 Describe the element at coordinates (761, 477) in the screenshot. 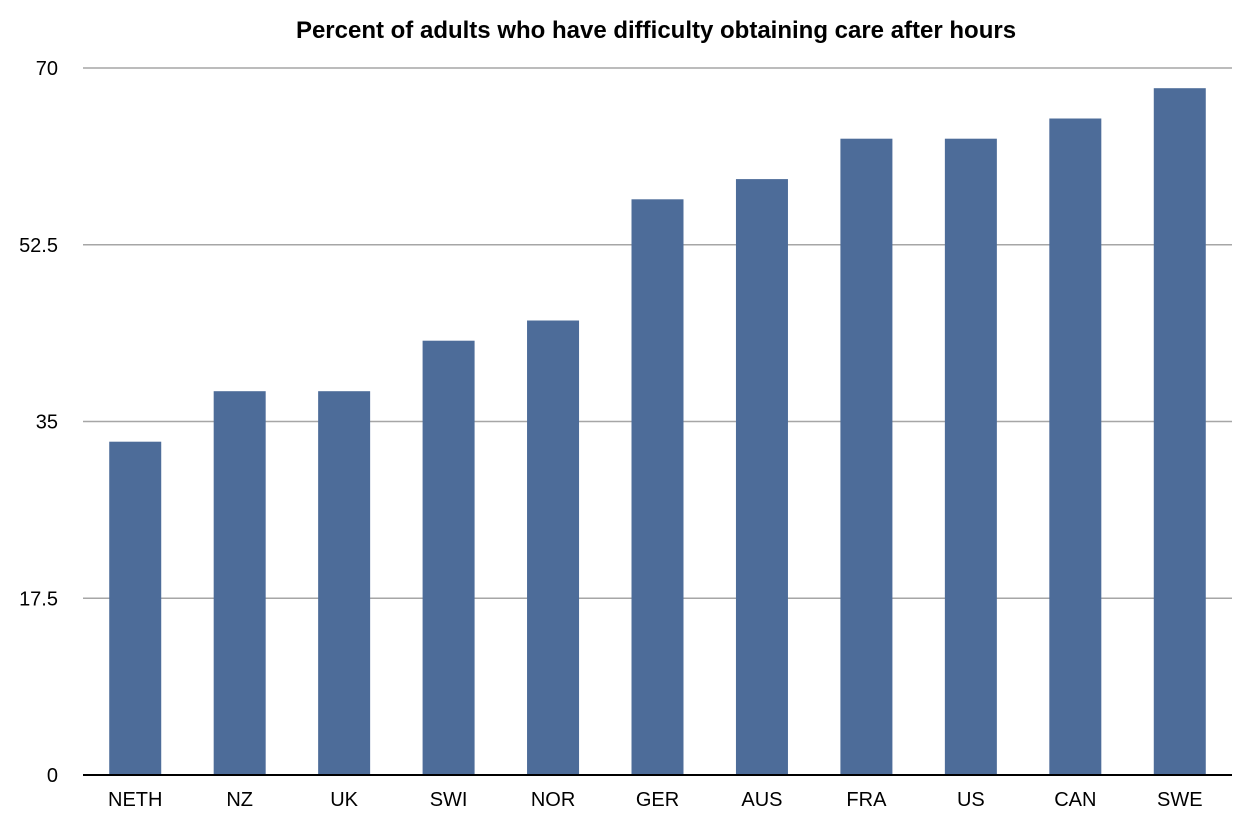

I see `bar-aus` at that location.